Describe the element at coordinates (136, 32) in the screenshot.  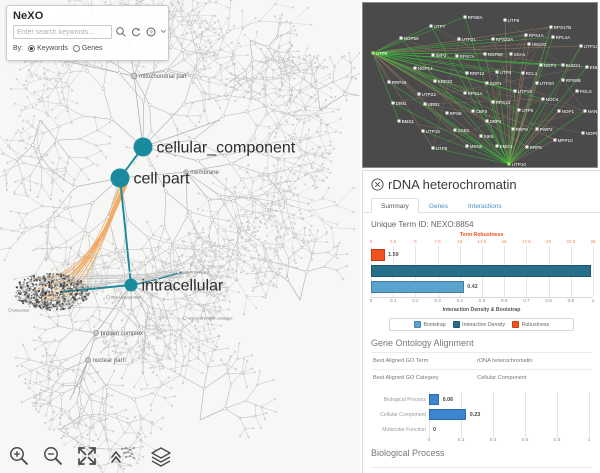
I see `reset-icon` at that location.